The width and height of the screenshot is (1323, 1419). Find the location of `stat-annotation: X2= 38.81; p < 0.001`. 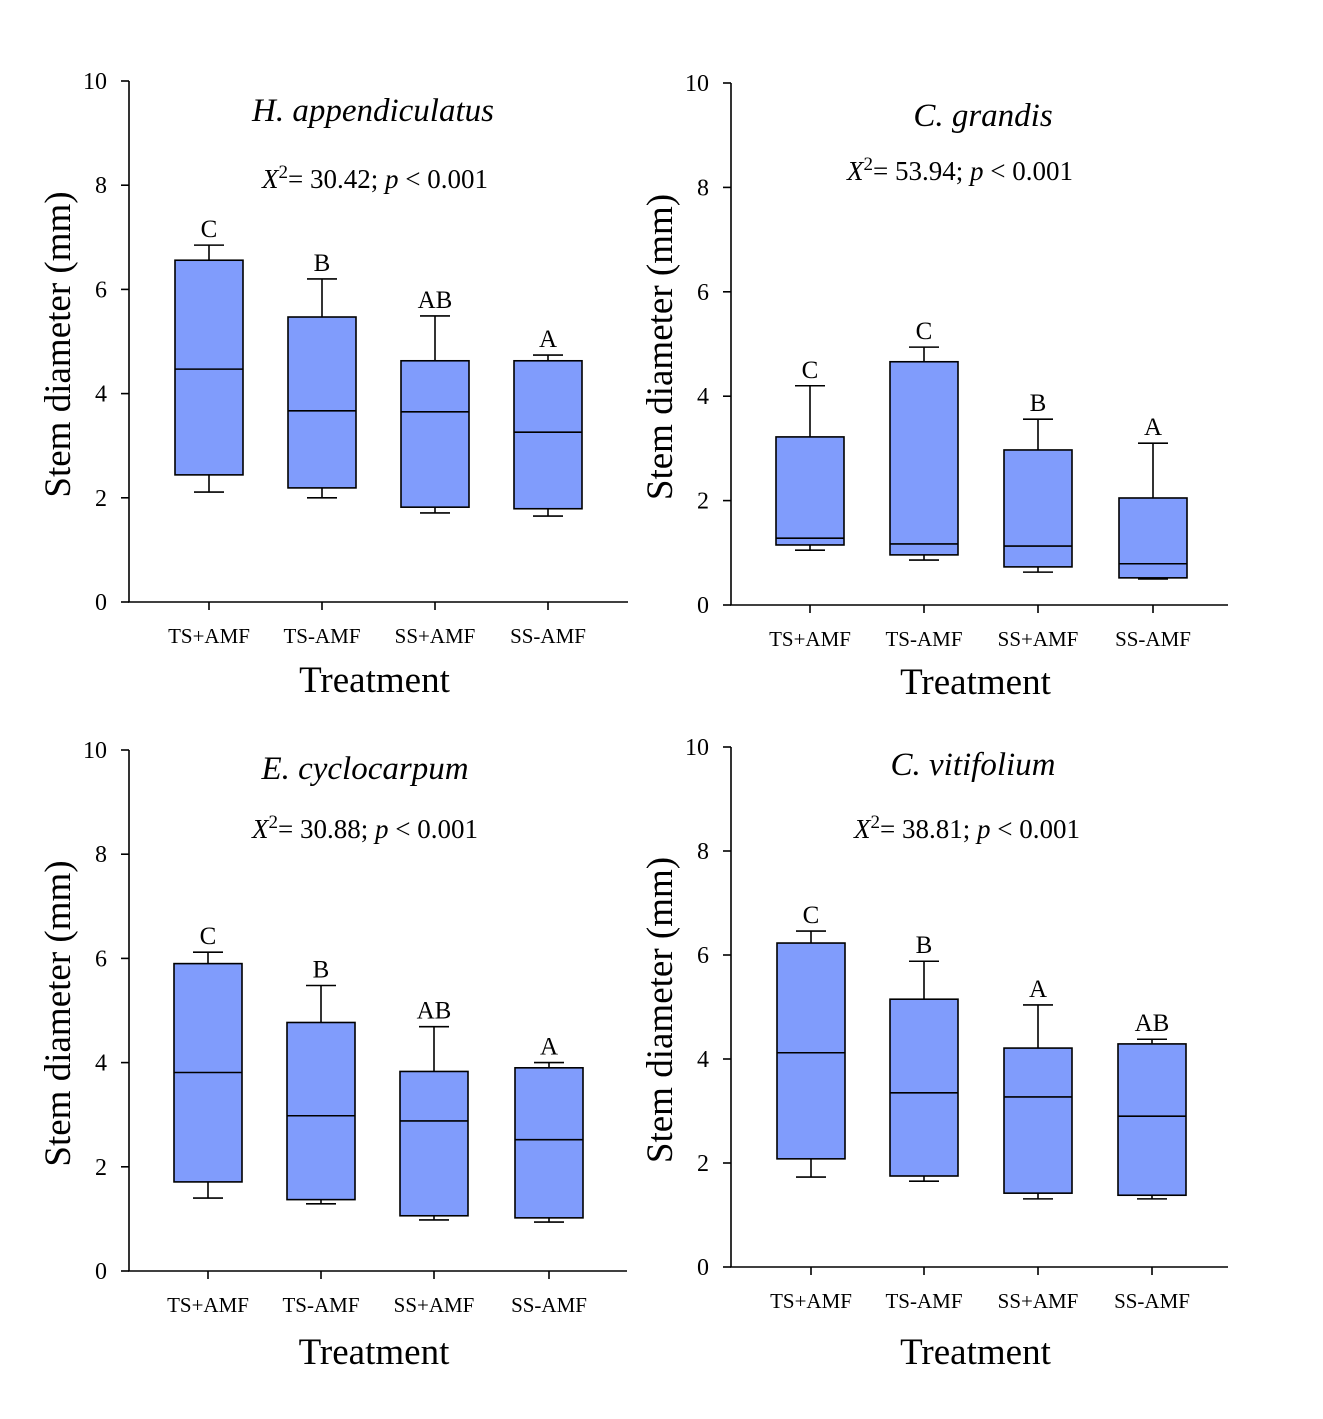

stat-annotation: X2= 38.81; p < 0.001 is located at coordinates (966, 828).